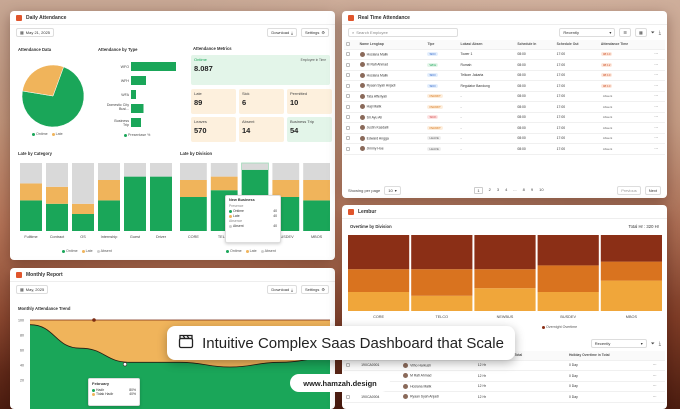 The height and width of the screenshot is (409, 680). I want to click on table-row: Edward Angga LEAVE -08:00 17:00 Absent ⋯, so click(504, 138).